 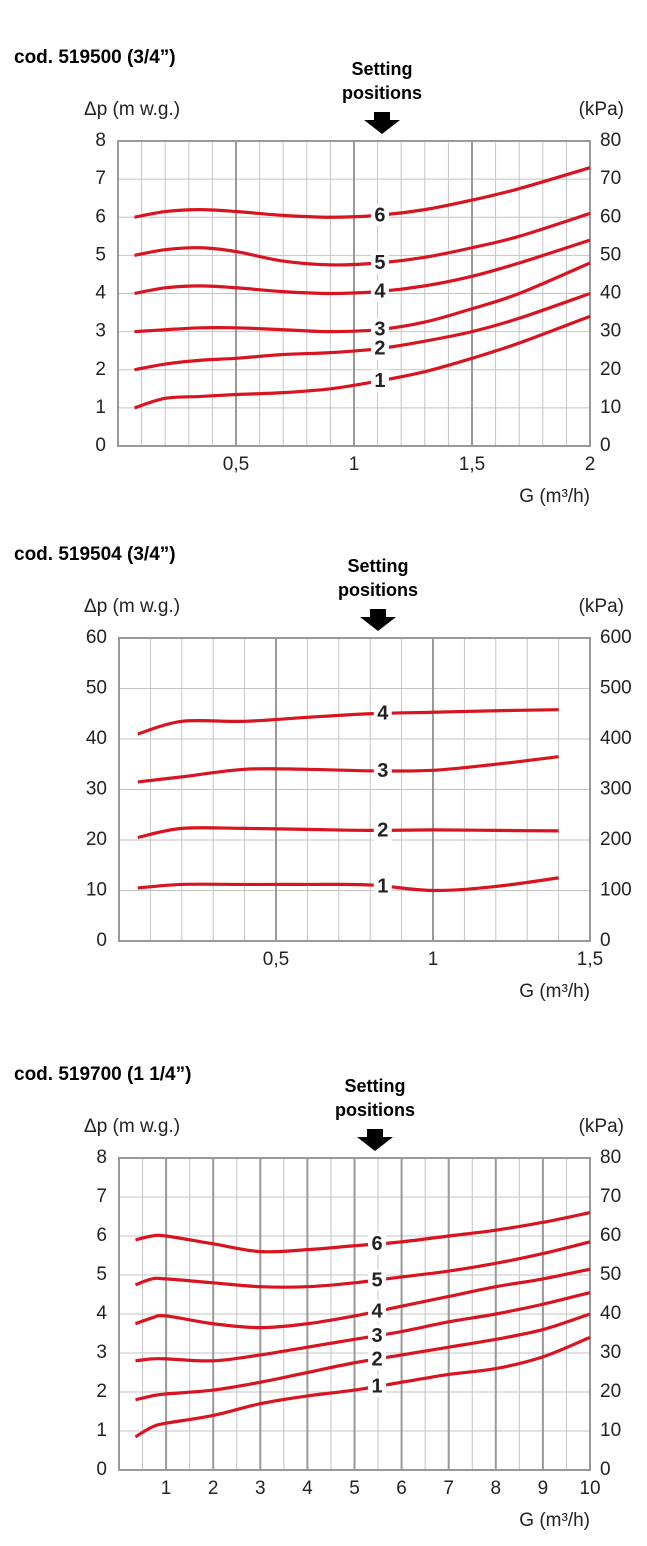 I want to click on chart-title: cod. 519504 (3/4”), so click(x=95, y=554).